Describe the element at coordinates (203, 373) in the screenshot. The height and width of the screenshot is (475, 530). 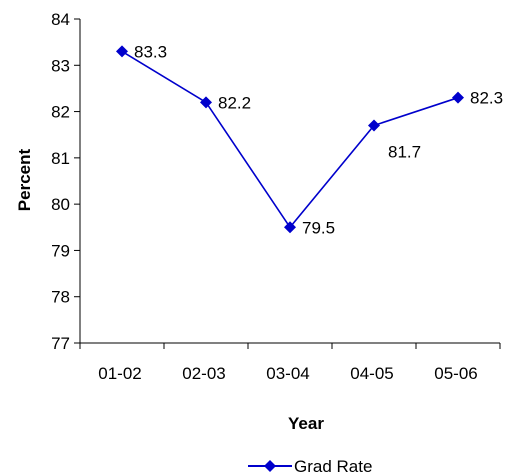
I see `x-tick-label: 02-03` at that location.